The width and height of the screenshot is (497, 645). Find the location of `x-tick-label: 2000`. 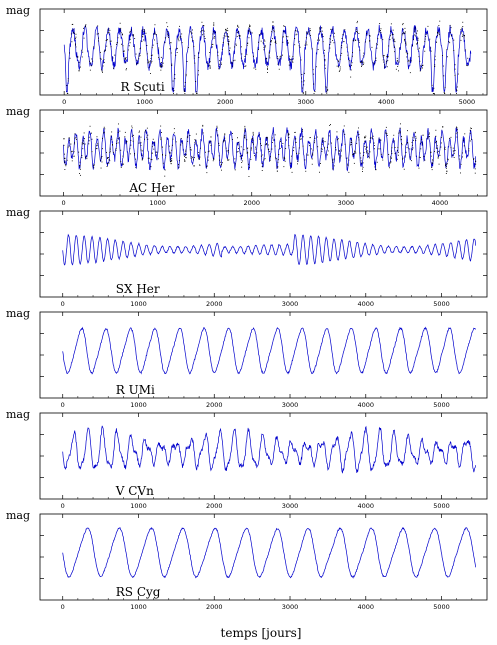

x-tick-label: 2000 is located at coordinates (225, 102).